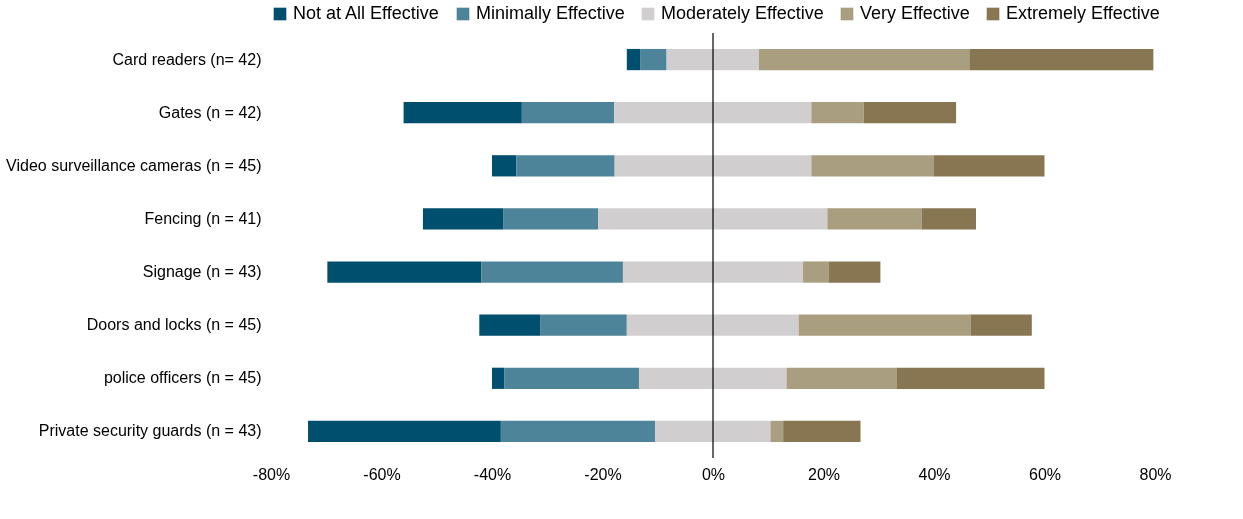  Describe the element at coordinates (182, 378) in the screenshot. I see `y-tick-label: police officers (n = 45)` at that location.